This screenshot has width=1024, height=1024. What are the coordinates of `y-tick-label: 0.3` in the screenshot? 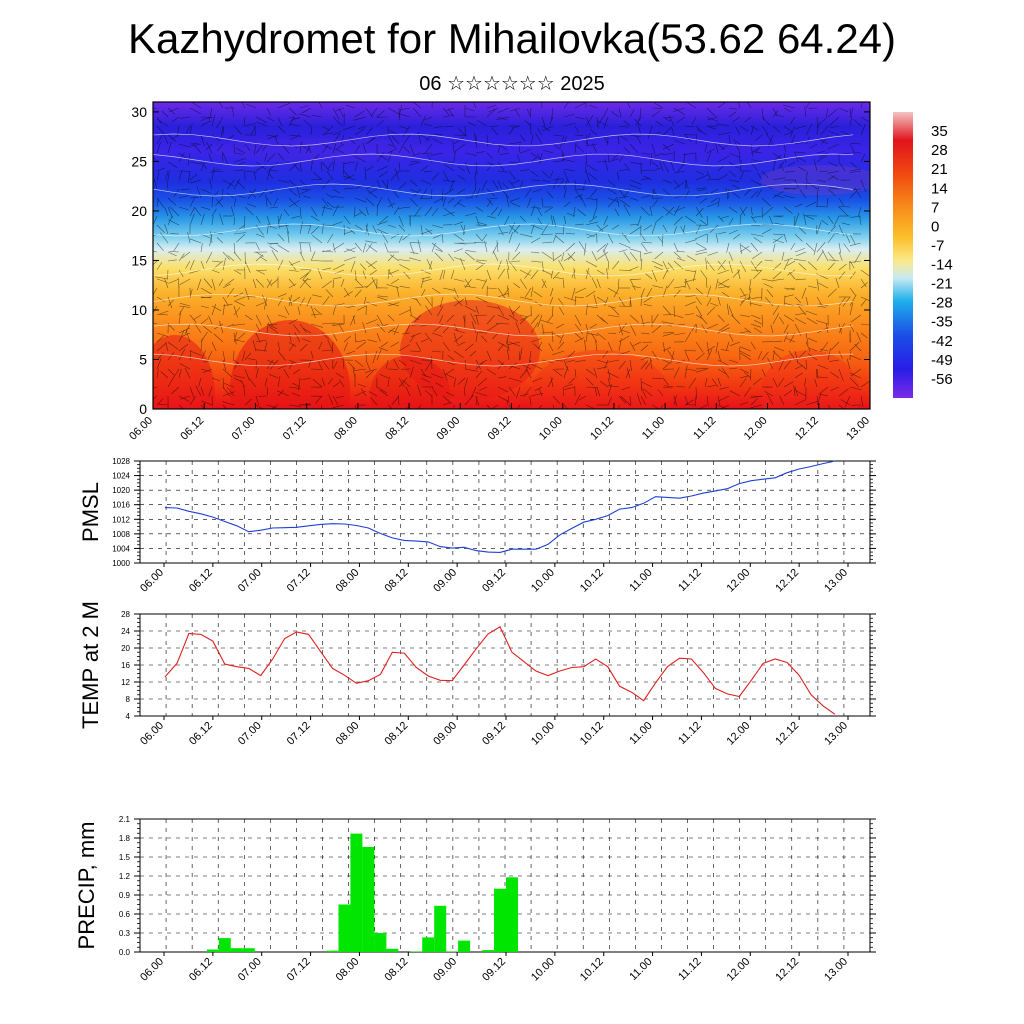 It's located at (125, 933).